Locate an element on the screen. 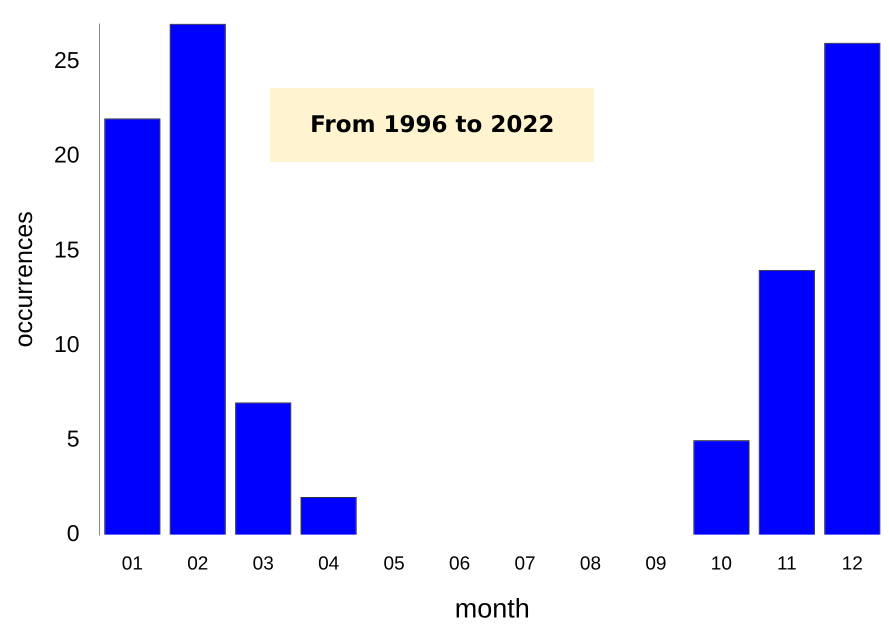 Image resolution: width=889 pixels, height=636 pixels. x-tick-label: 12 is located at coordinates (852, 563).